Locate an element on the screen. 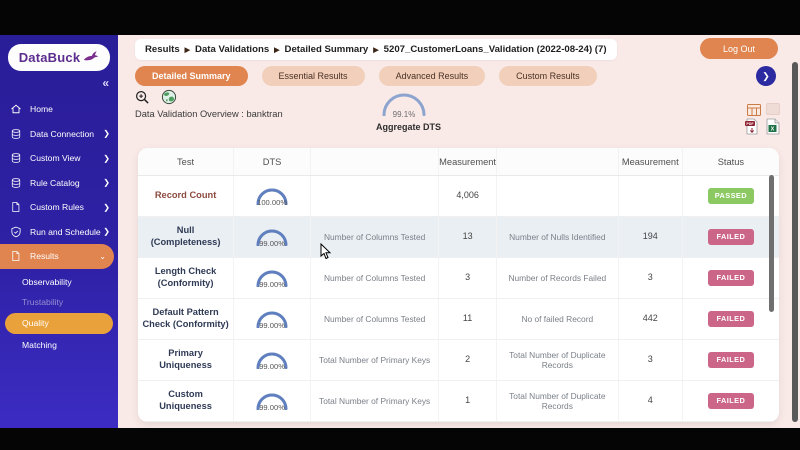  gauge-caption: Aggregate DTS is located at coordinates (409, 127).